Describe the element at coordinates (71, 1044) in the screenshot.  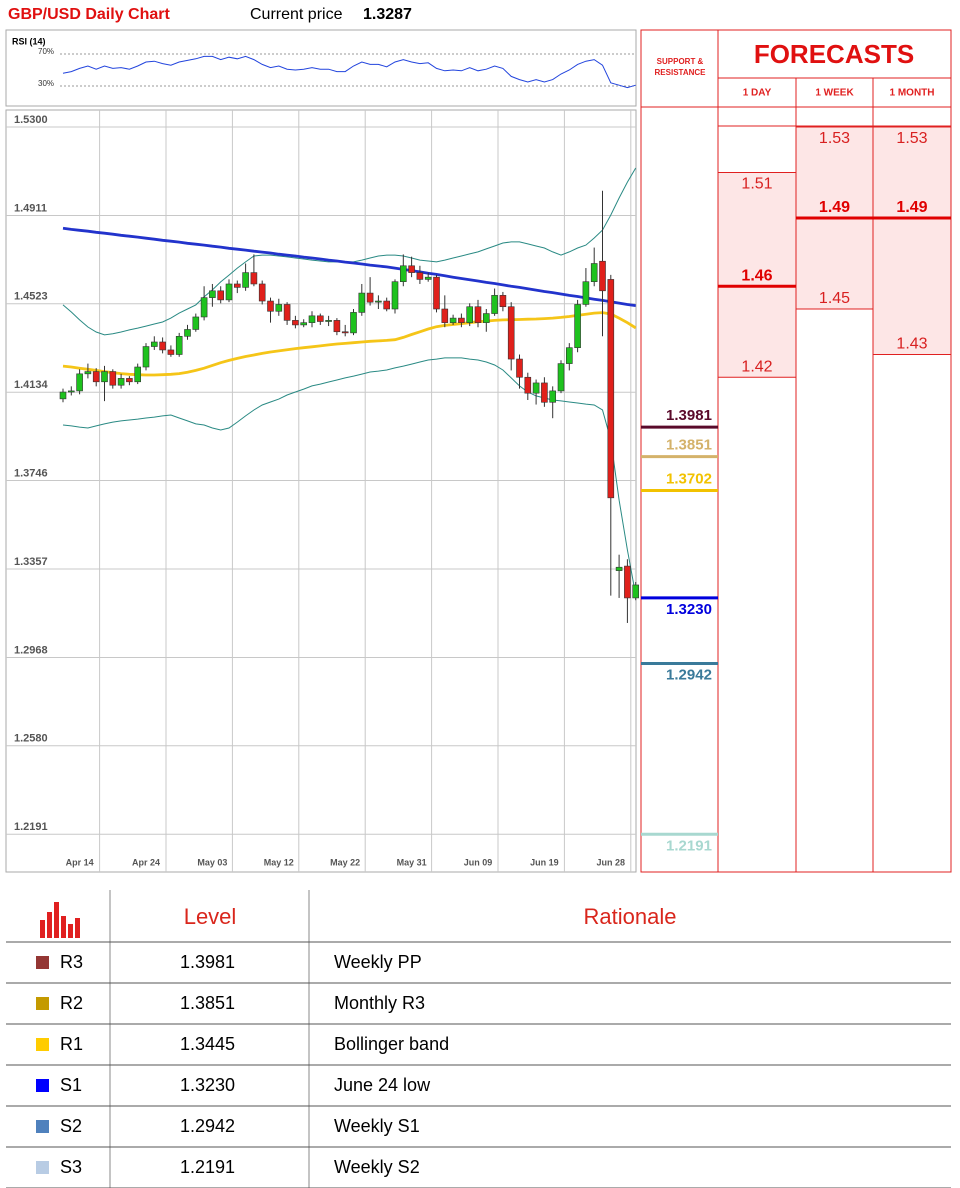
I see `level-name: R1` at that location.